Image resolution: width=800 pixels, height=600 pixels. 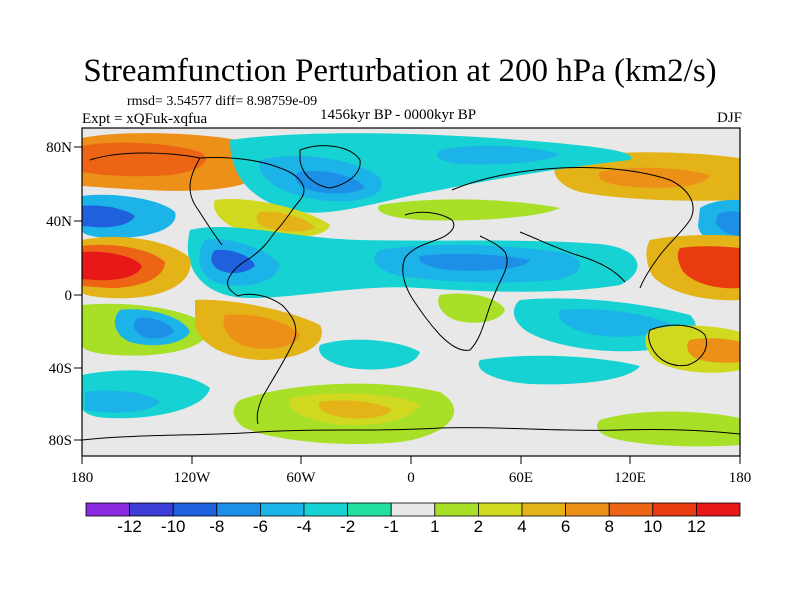 What do you see at coordinates (59, 222) in the screenshot?
I see `lat-label-40n: 40N` at bounding box center [59, 222].